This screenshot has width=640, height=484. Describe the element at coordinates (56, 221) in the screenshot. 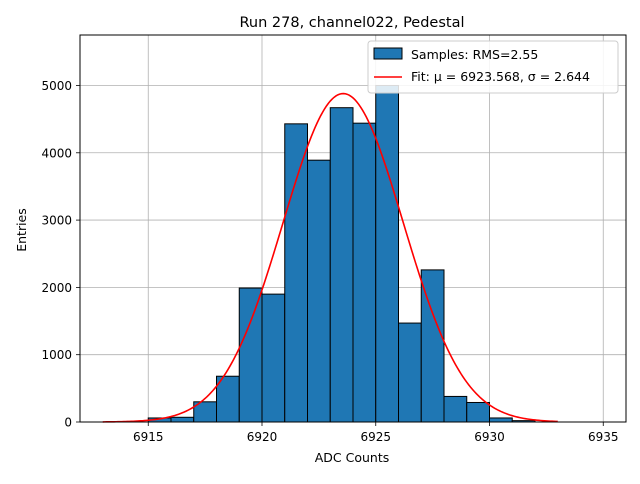

I see `y-tick-label: 3000` at that location.